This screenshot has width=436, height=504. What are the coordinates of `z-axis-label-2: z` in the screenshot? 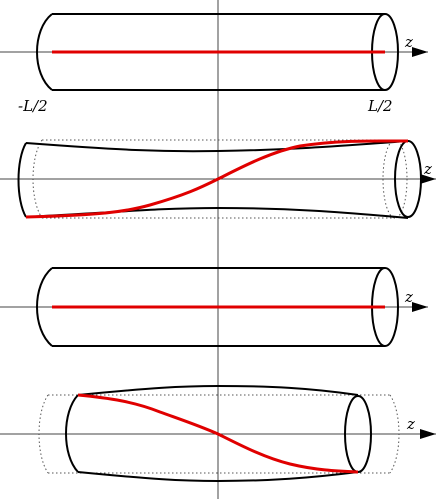 It's located at (427, 169).